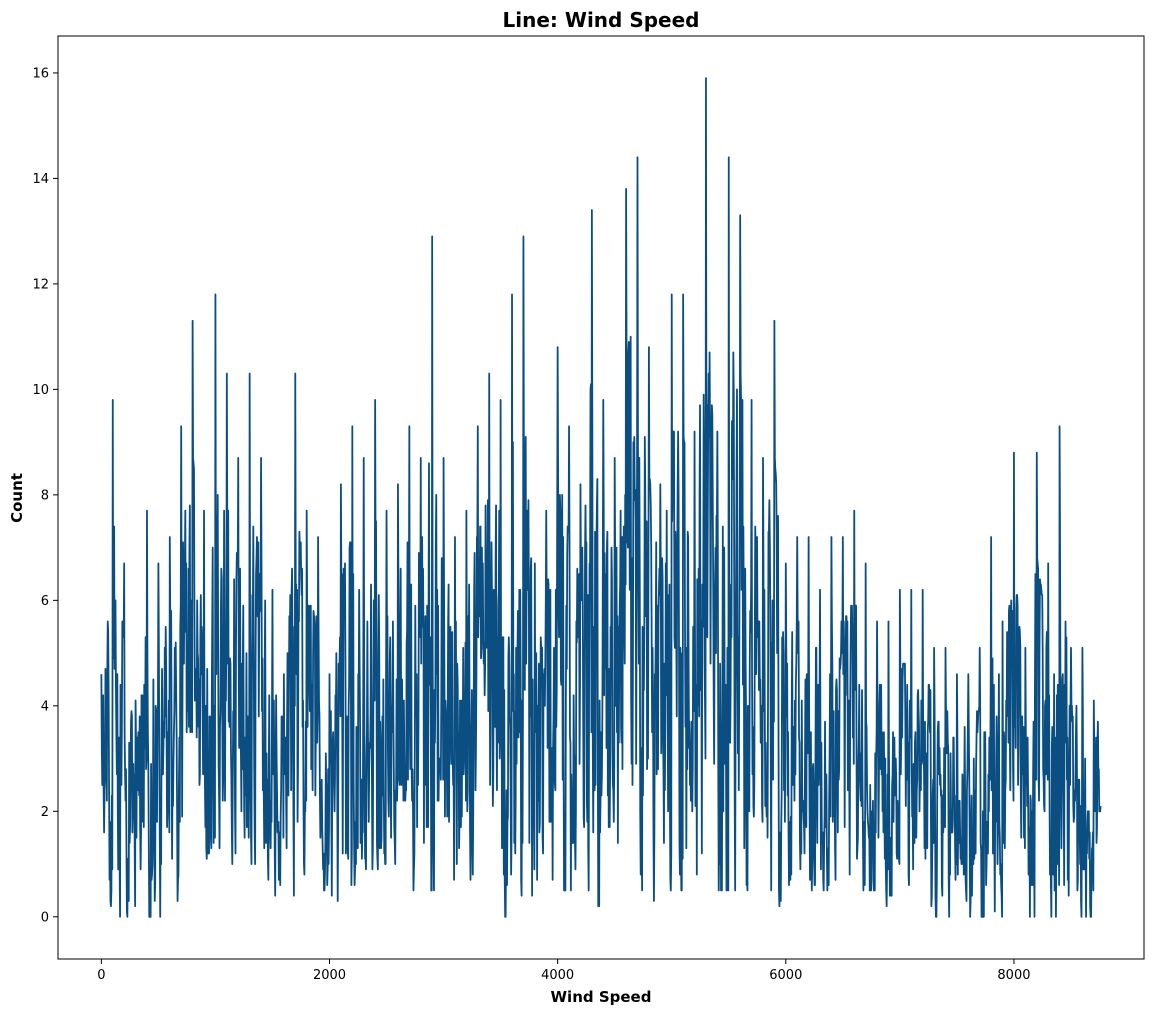  What do you see at coordinates (40, 73) in the screenshot?
I see `y-tick-label: 16` at bounding box center [40, 73].